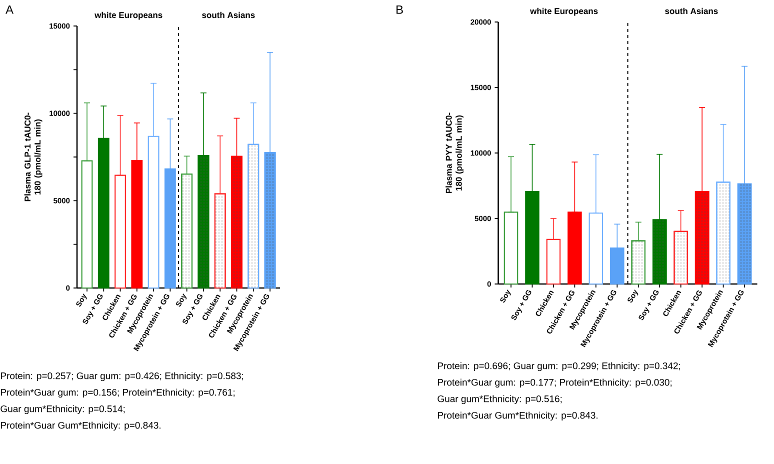  I want to click on chart-title: A, so click(10, 10).